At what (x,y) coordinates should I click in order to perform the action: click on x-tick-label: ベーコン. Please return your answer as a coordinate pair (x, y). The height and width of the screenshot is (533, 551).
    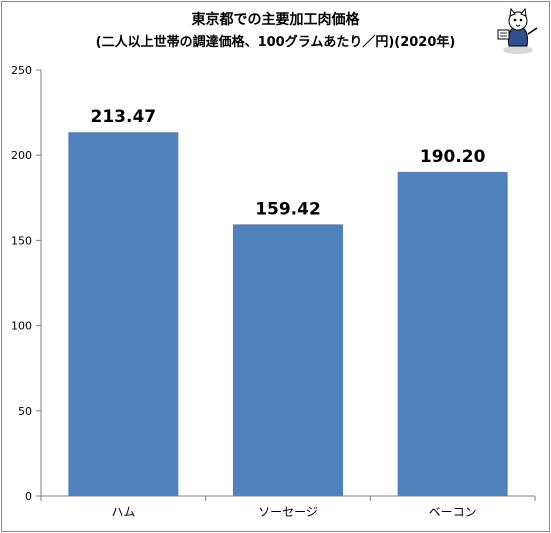
    Looking at the image, I should click on (453, 512).